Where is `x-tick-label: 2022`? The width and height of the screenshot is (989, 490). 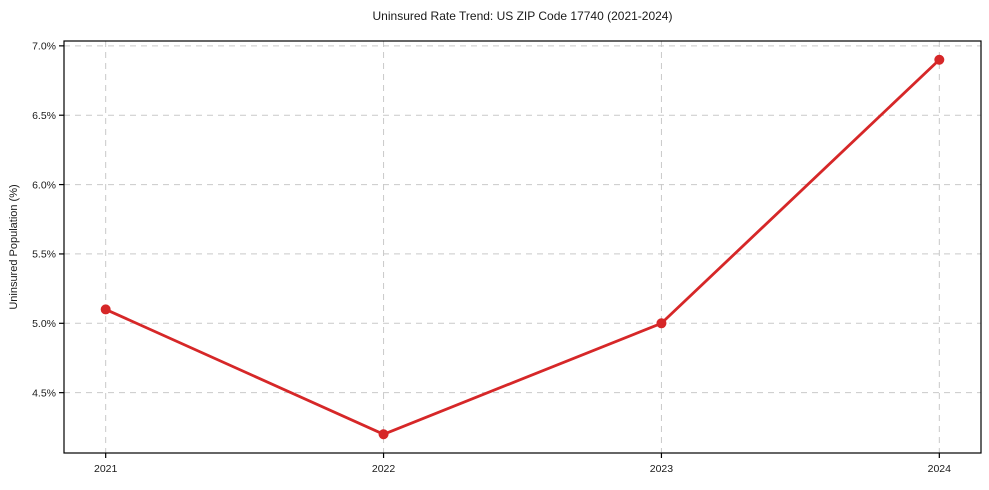
x-tick-label: 2022 is located at coordinates (384, 469).